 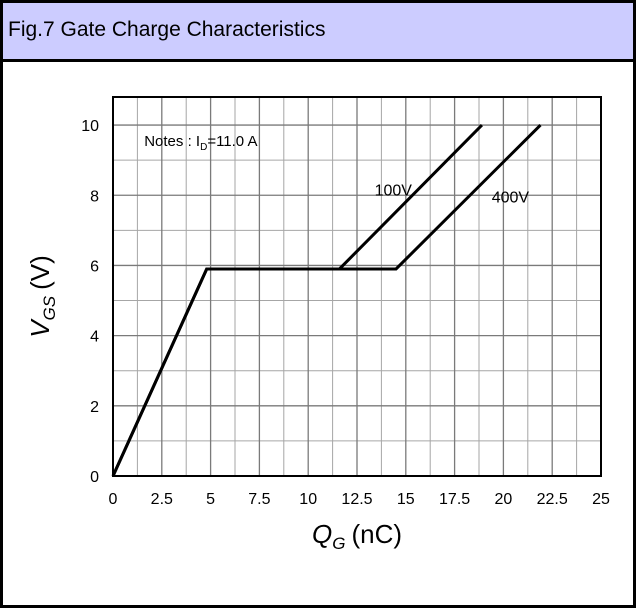 What do you see at coordinates (162, 499) in the screenshot?
I see `x-tick-label: 2.5` at bounding box center [162, 499].